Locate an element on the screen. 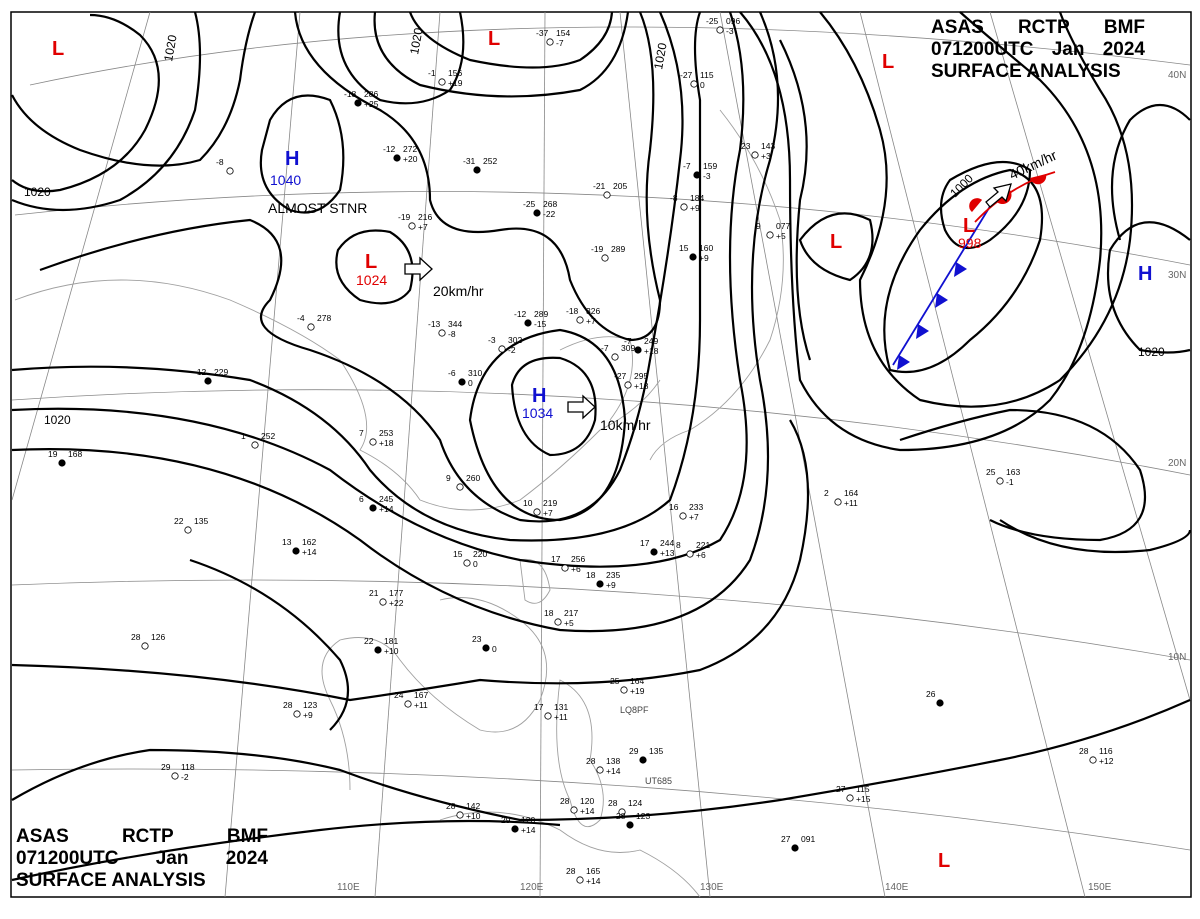 The width and height of the screenshot is (1200, 919). station-temperature: 18 is located at coordinates (549, 613).